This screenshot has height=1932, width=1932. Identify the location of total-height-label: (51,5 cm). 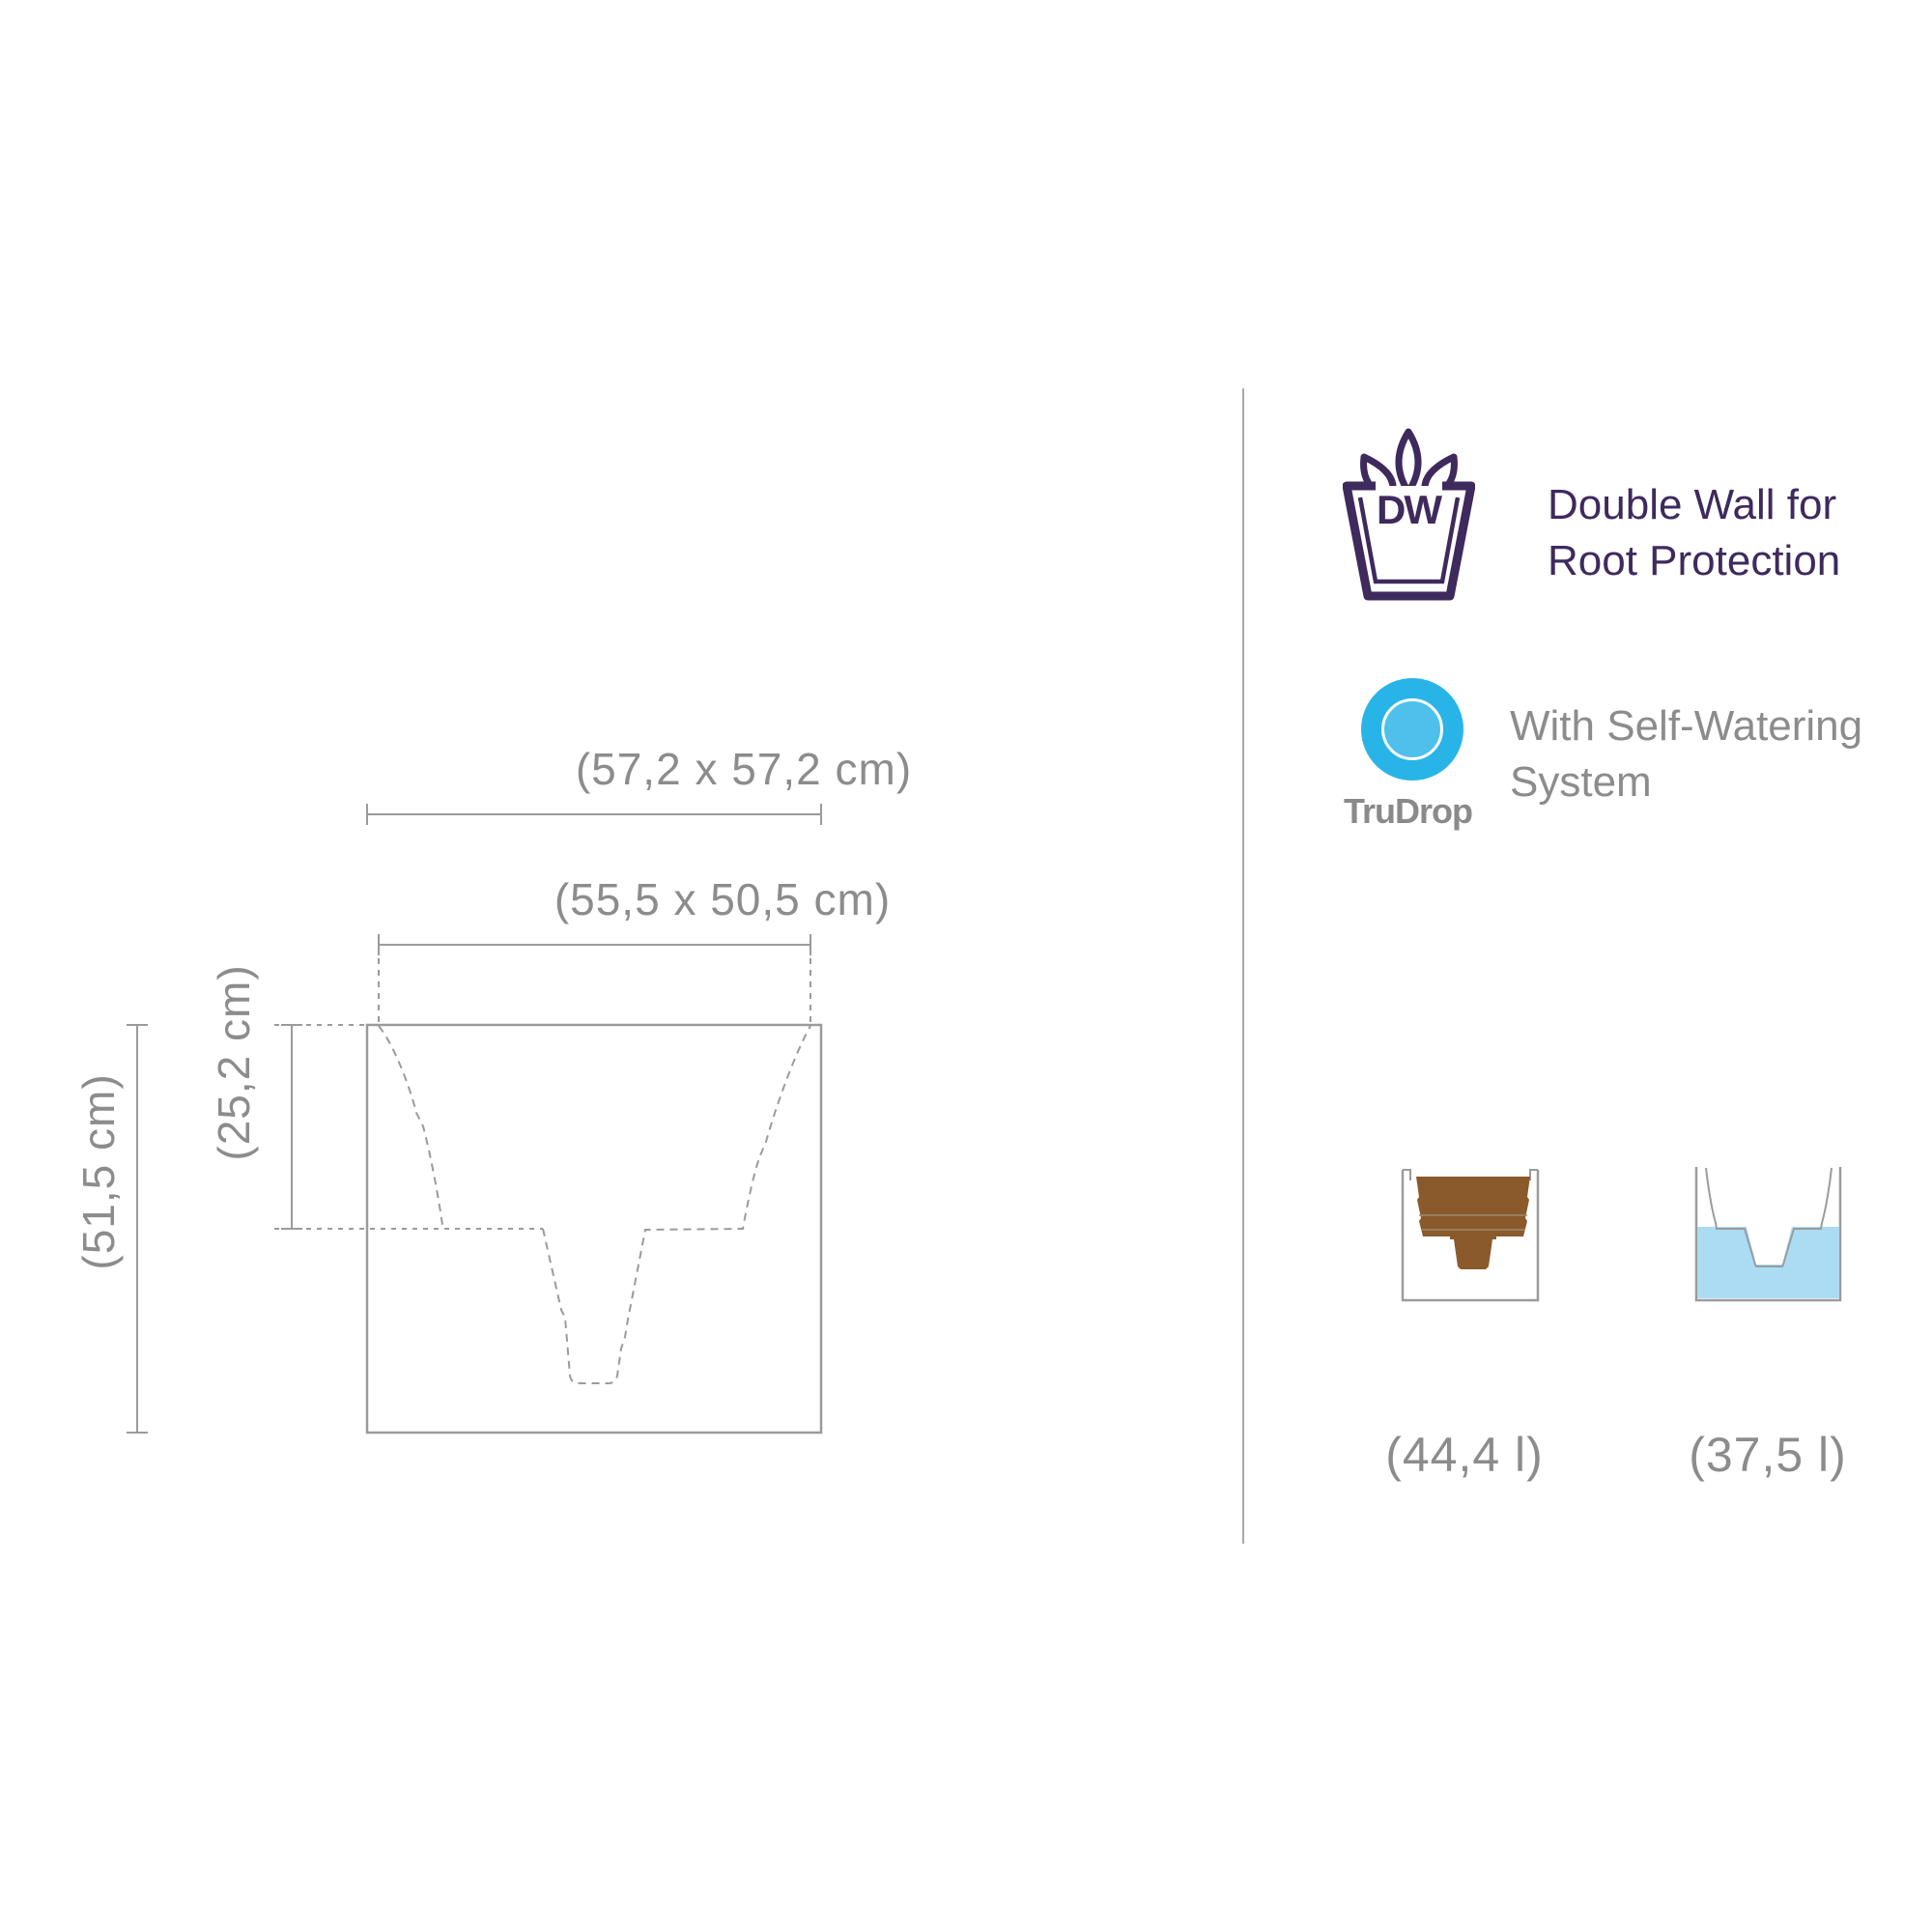
(98, 1171).